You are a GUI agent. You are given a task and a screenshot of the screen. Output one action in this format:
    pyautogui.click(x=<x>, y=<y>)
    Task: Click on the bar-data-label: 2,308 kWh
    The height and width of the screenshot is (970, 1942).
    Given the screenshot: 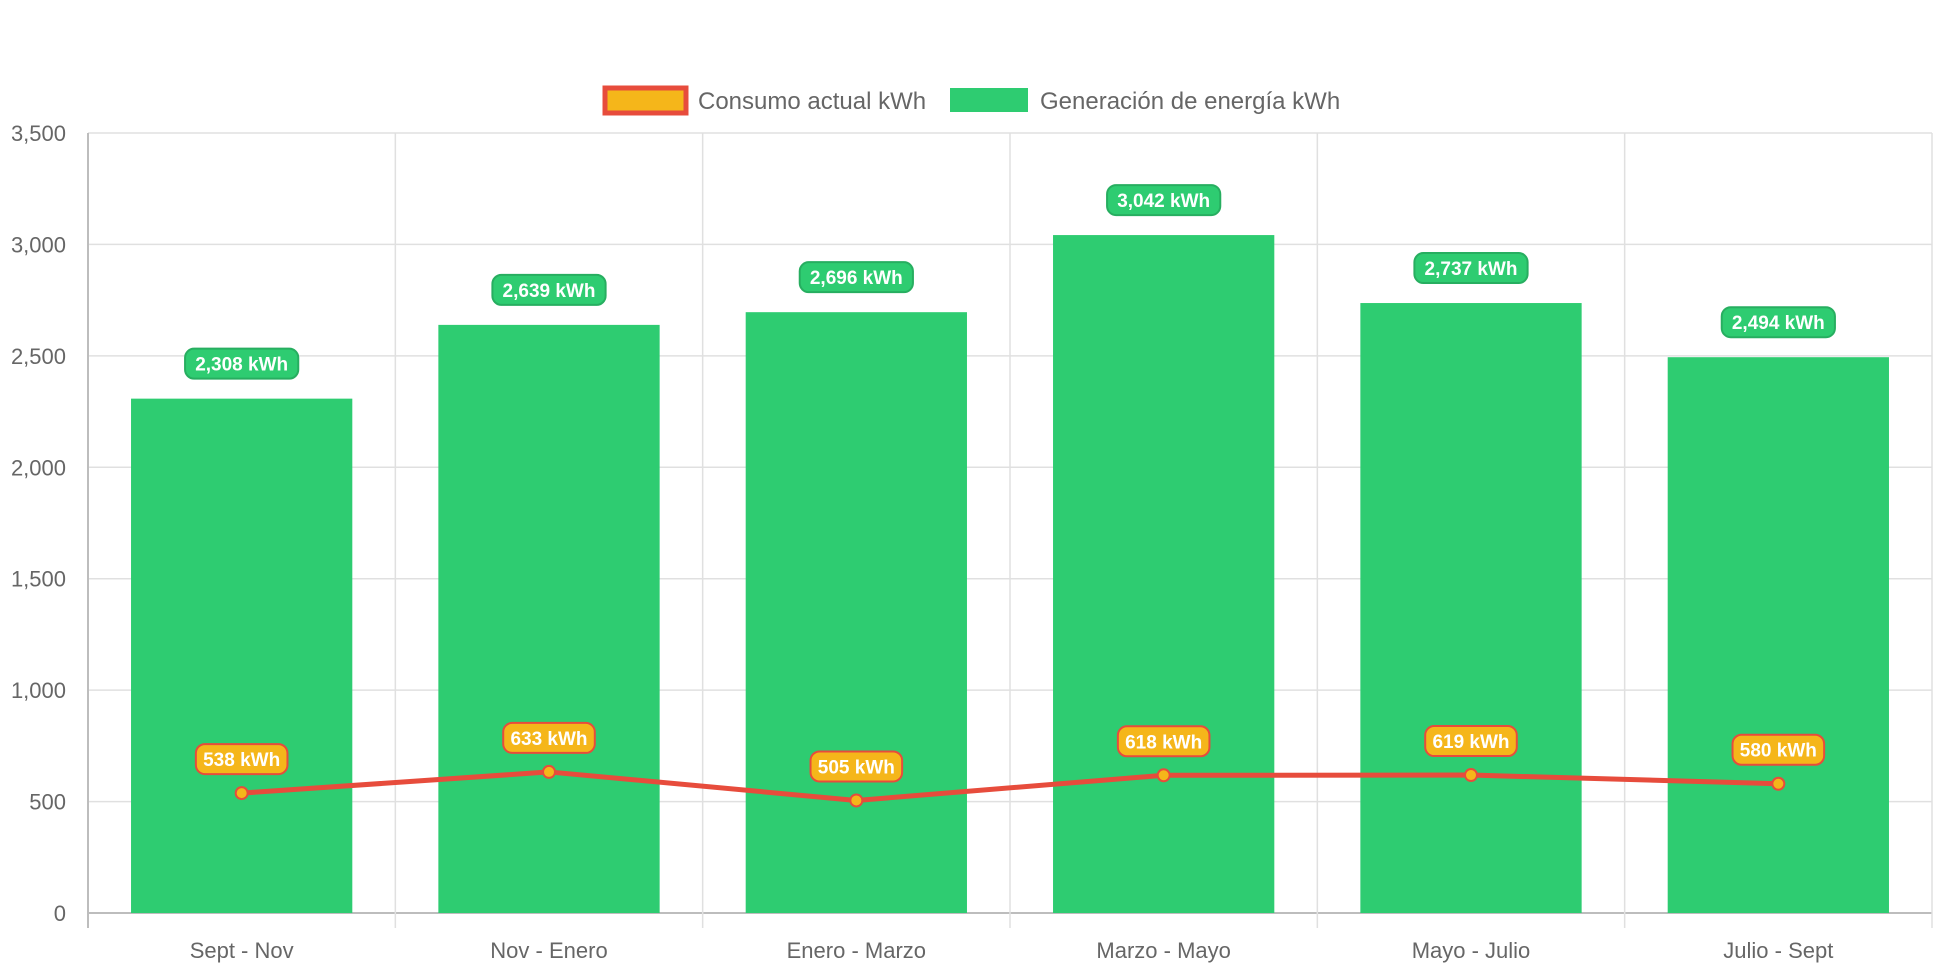 What is the action you would take?
    pyautogui.click(x=241, y=365)
    